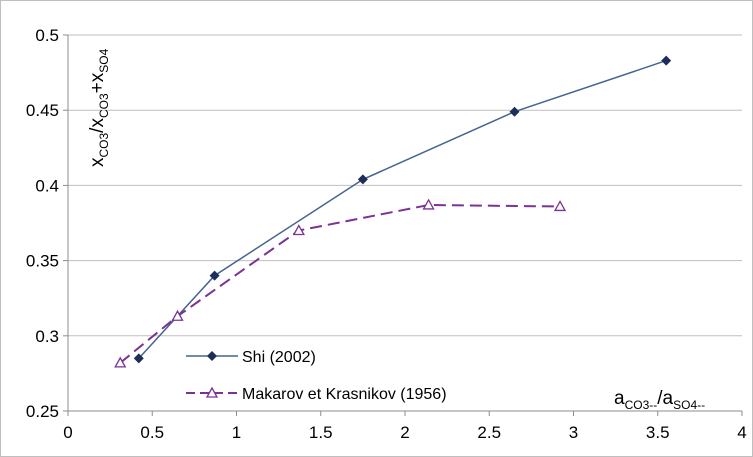 The image size is (753, 457). Describe the element at coordinates (236, 432) in the screenshot. I see `x-tick-label: 1` at that location.